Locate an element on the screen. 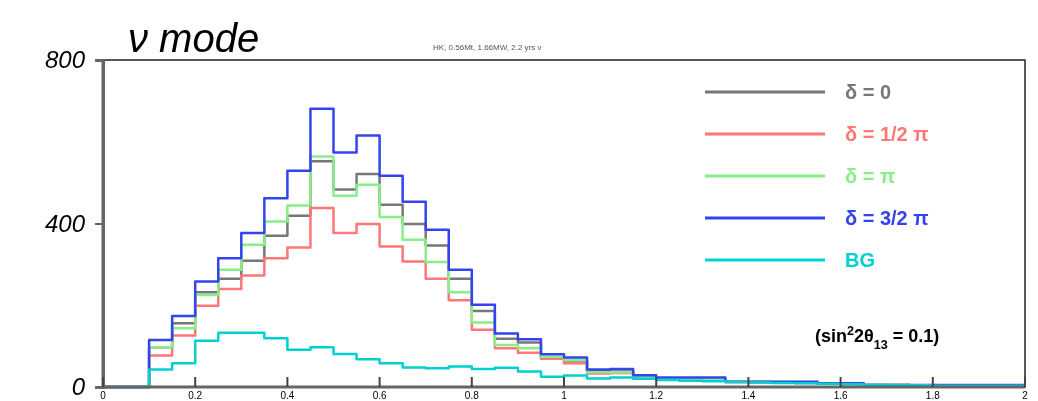  x-tick-label: 1.6 is located at coordinates (840, 395).